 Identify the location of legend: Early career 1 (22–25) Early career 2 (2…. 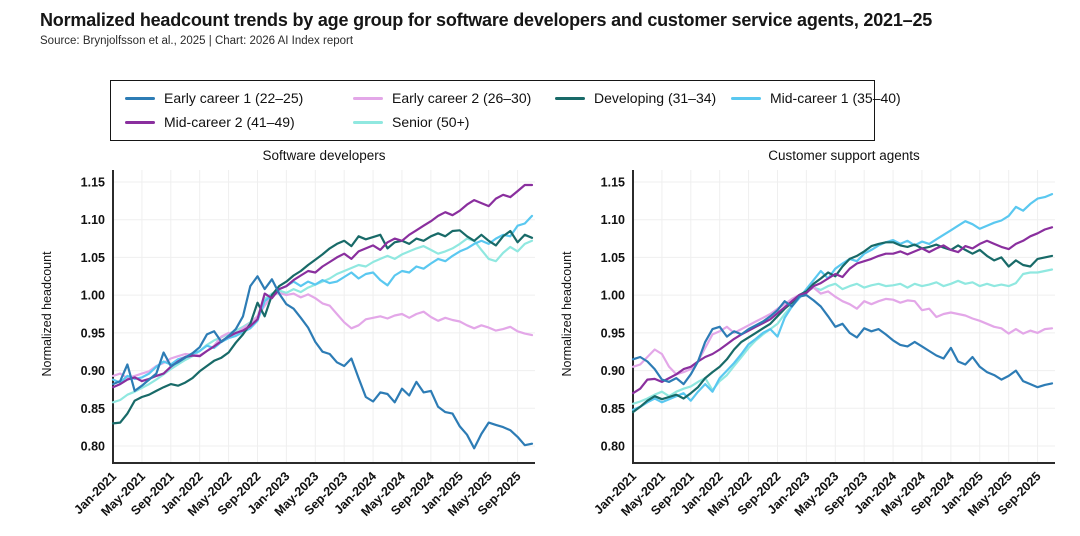
(505, 110).